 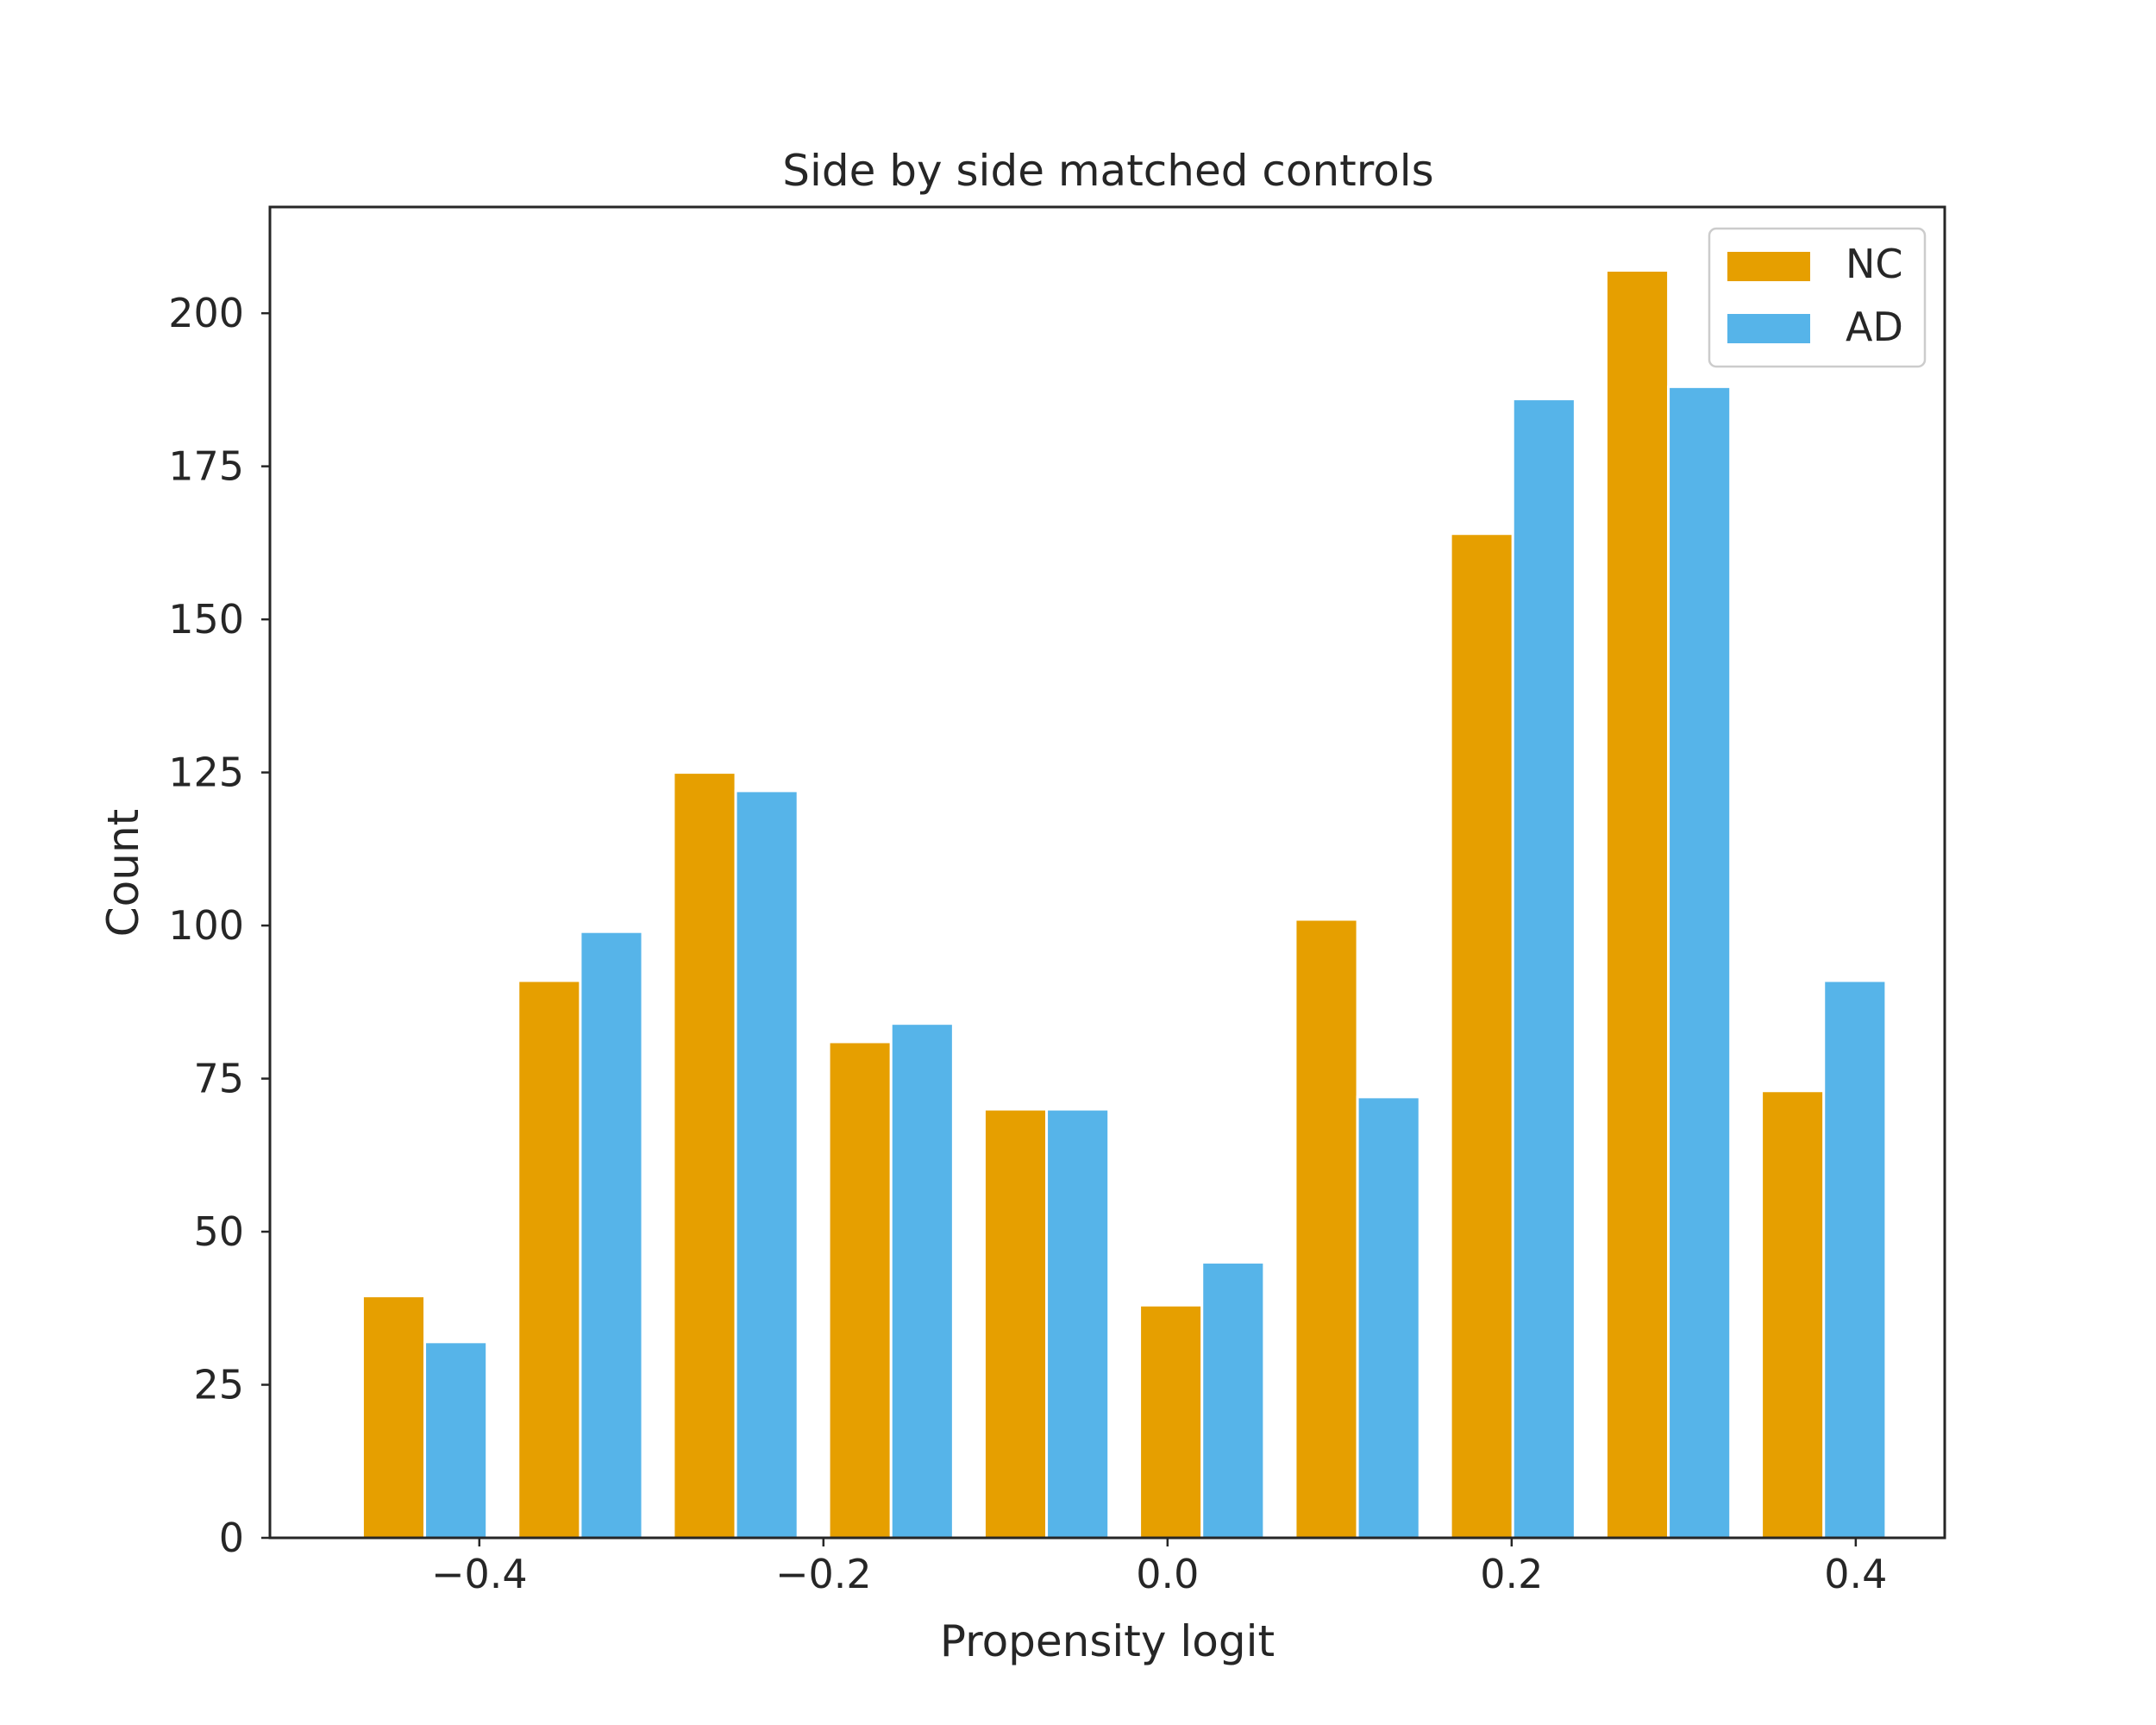 I want to click on chart-title: Side by side matched controls, so click(x=1107, y=171).